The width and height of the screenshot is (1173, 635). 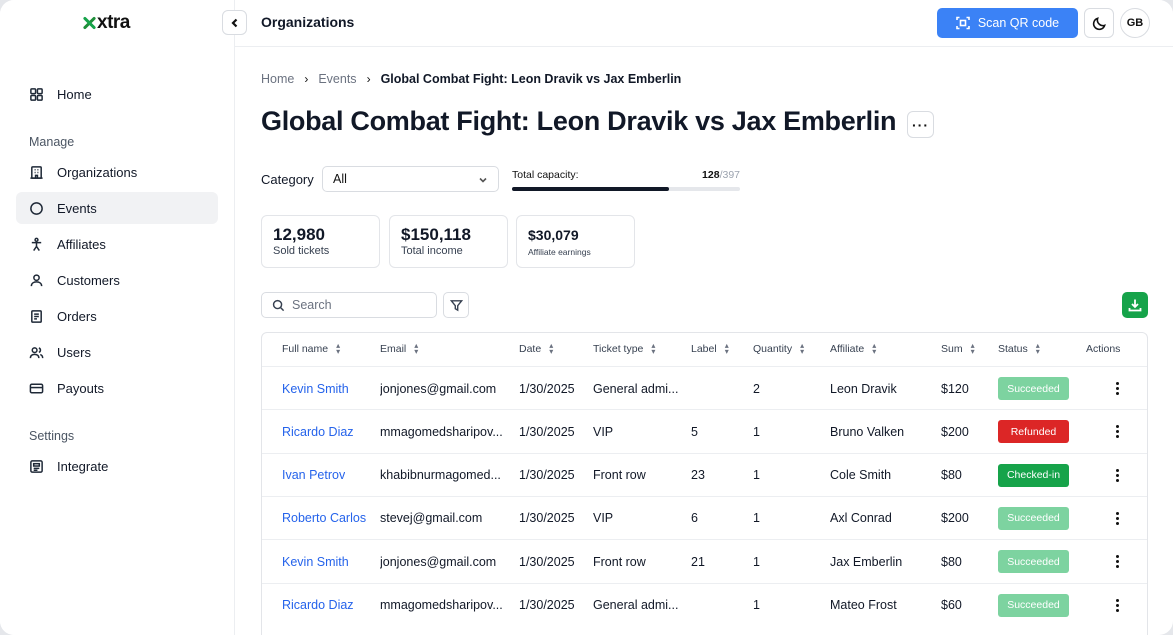 What do you see at coordinates (958, 348) in the screenshot?
I see `column-header-sum: Sum ▴ ▾` at bounding box center [958, 348].